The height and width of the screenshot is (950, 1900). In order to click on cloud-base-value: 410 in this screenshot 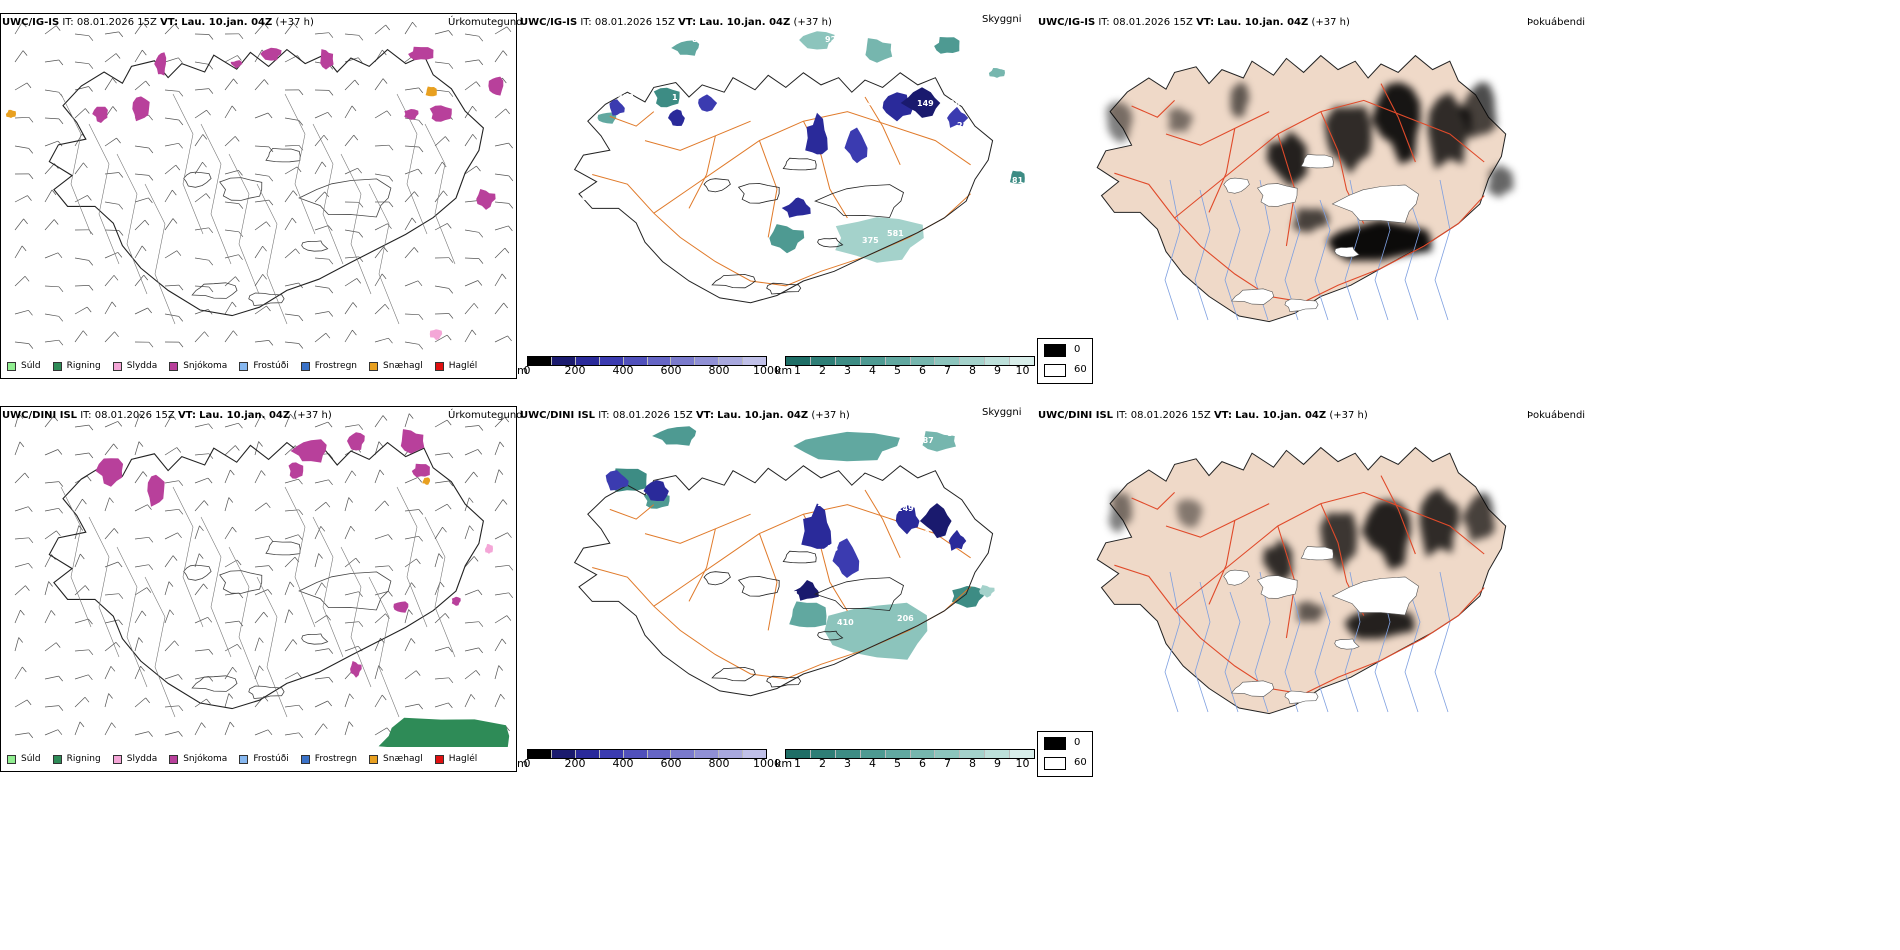, I will do `click(845, 622)`.